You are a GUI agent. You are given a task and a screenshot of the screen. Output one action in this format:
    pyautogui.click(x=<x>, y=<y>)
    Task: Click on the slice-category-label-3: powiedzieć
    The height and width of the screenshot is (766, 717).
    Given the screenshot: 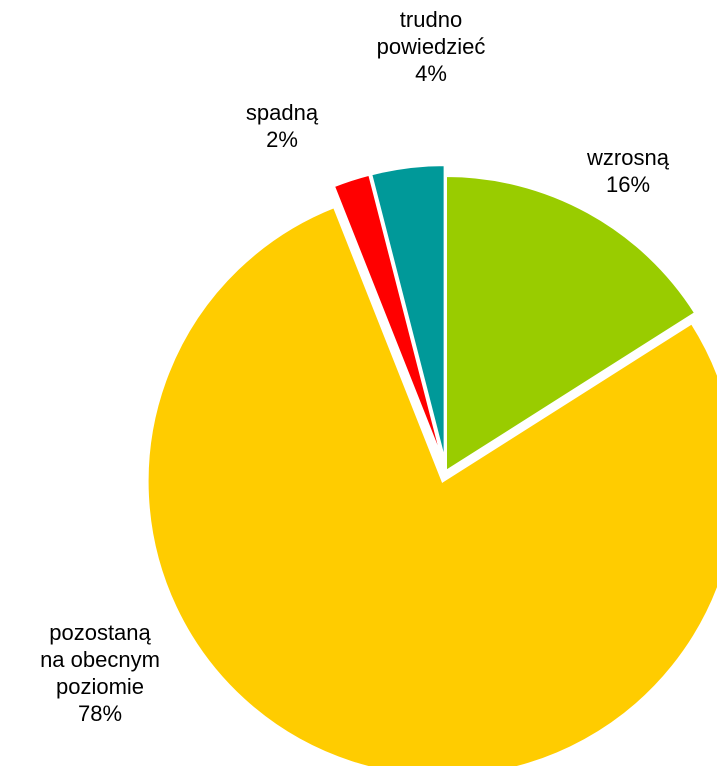 What is the action you would take?
    pyautogui.click(x=431, y=46)
    